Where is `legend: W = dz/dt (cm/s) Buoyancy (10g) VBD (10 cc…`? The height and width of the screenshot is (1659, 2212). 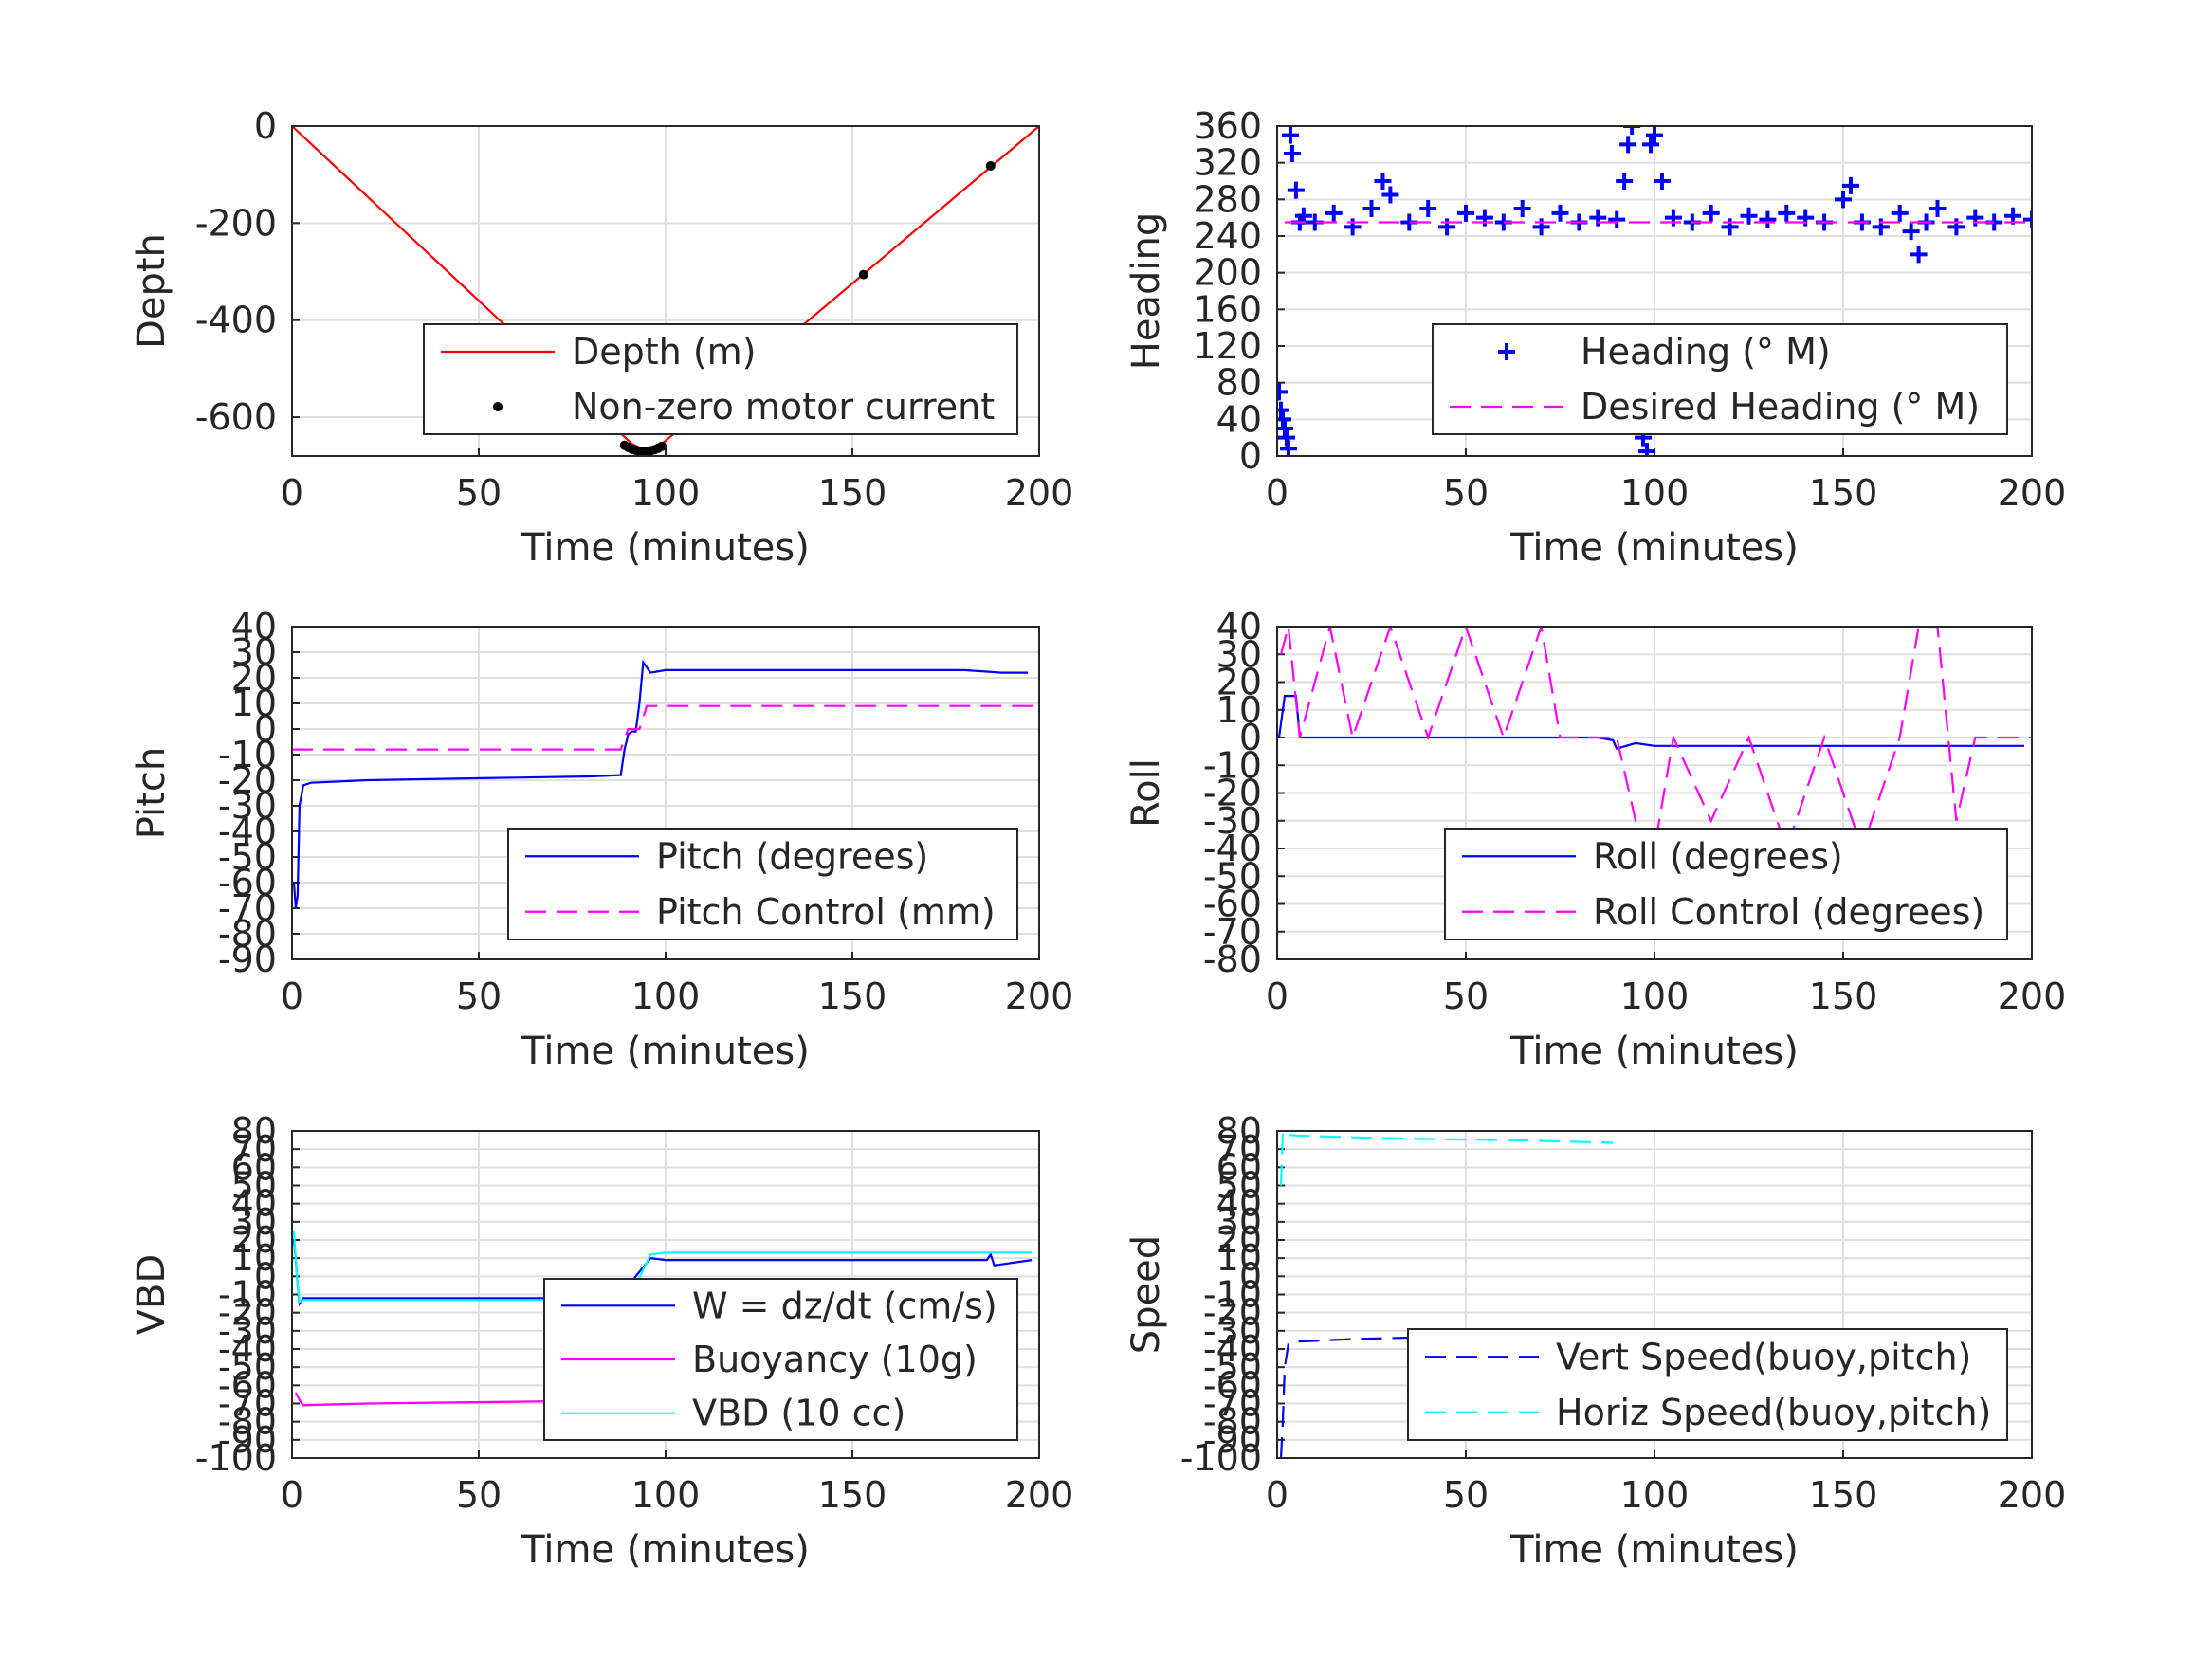 legend: W = dz/dt (cm/s) Buoyancy (10g) VBD (10 cc… is located at coordinates (780, 1359).